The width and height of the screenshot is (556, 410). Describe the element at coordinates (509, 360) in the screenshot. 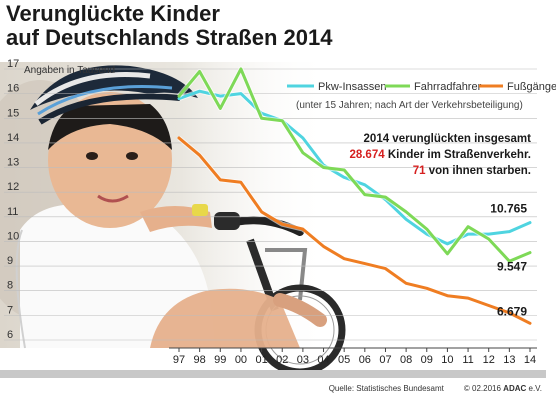

I see `x-tick-label: 13` at that location.